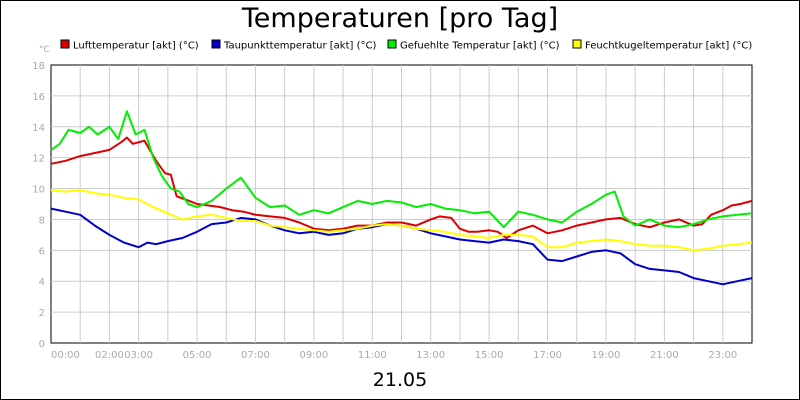 This screenshot has width=800, height=400. I want to click on y-tick-label: 18, so click(38, 66).